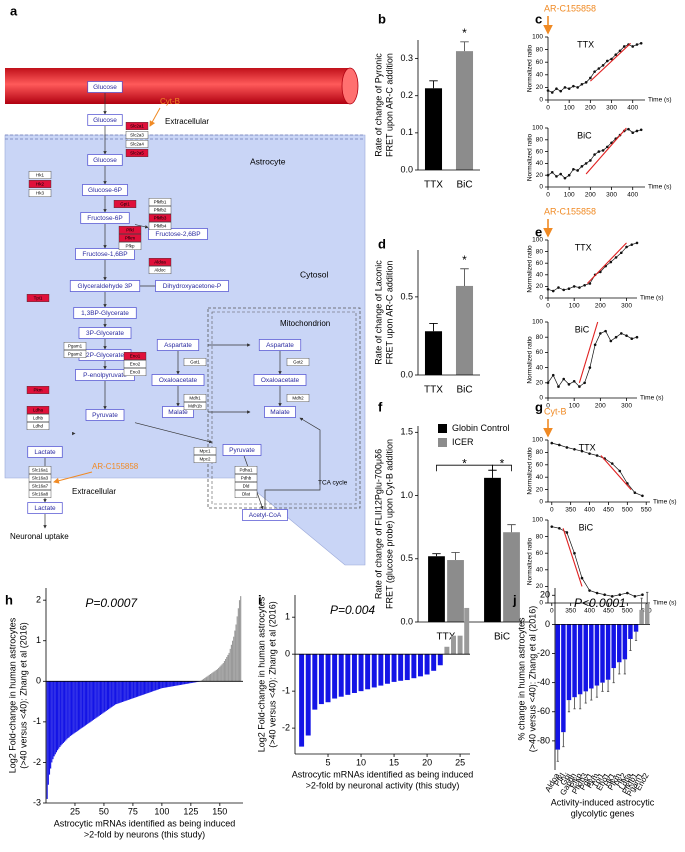  I want to click on x-tick-label: 300, so click(611, 108).